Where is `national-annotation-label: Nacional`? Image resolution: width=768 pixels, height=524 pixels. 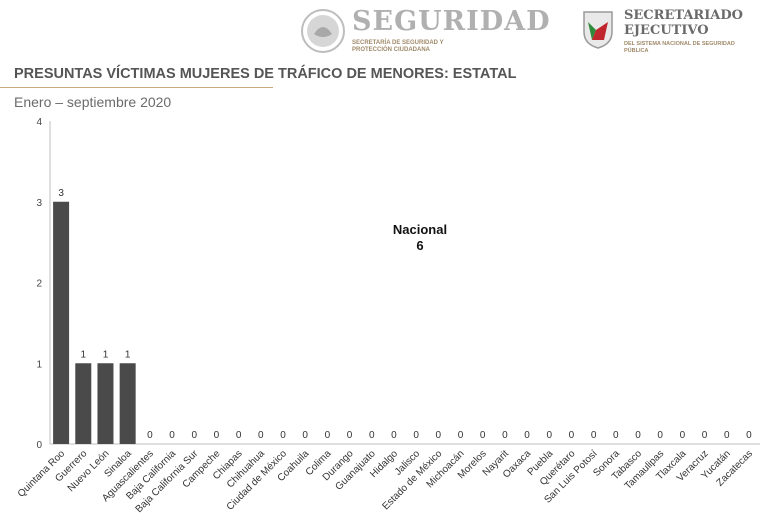
national-annotation-label: Nacional is located at coordinates (420, 229).